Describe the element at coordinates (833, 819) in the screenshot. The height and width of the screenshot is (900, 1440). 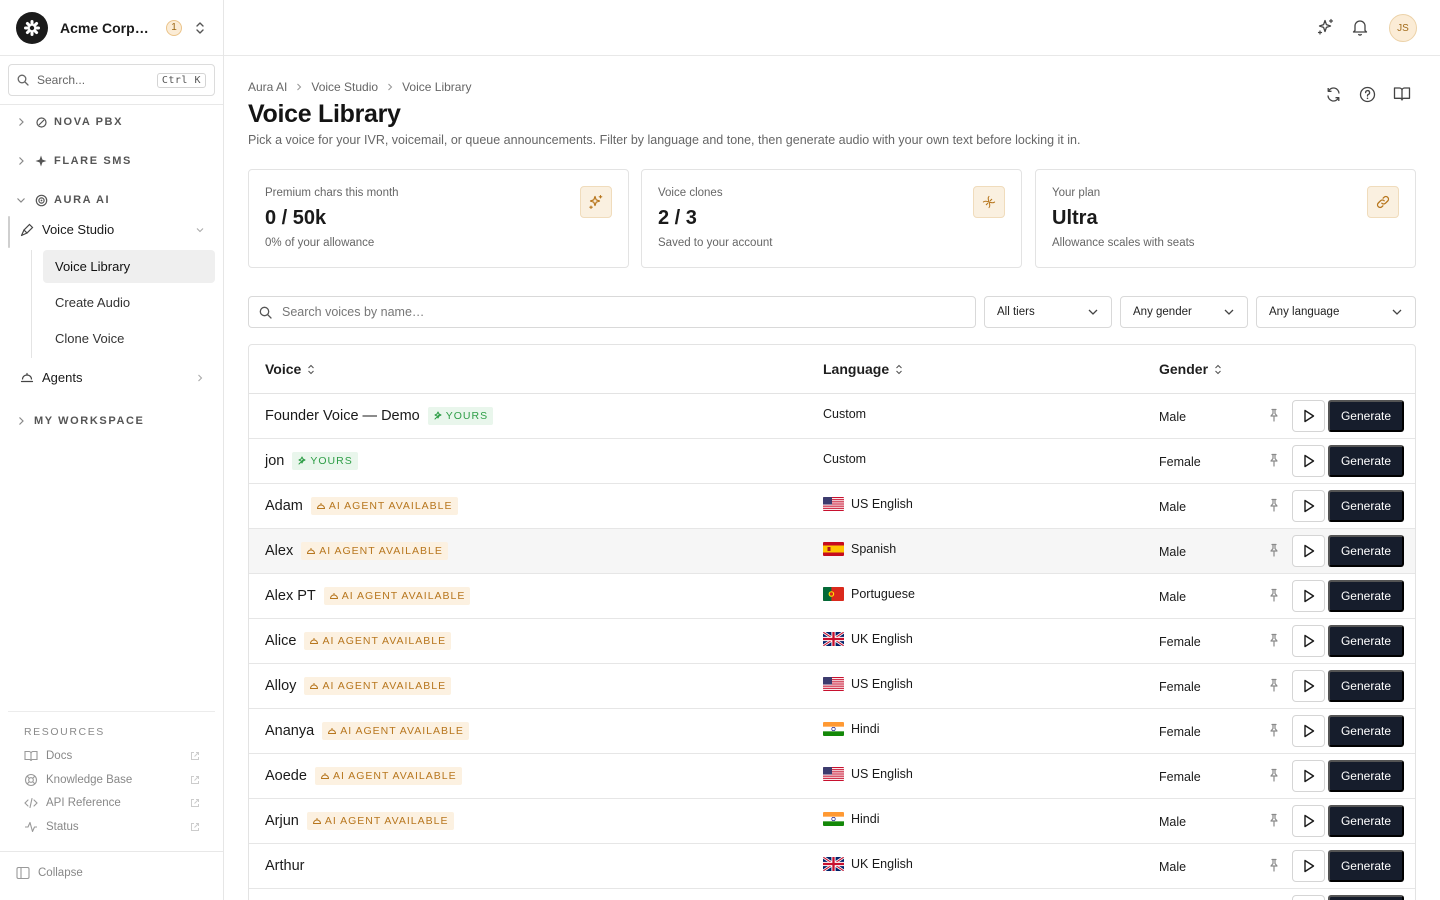
I see `flag-in-icon` at that location.